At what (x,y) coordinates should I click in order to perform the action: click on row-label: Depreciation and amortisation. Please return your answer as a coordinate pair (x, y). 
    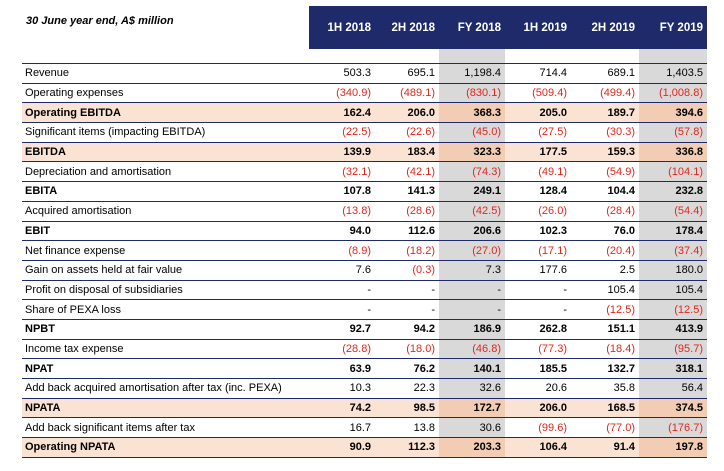
    Looking at the image, I should click on (165, 172).